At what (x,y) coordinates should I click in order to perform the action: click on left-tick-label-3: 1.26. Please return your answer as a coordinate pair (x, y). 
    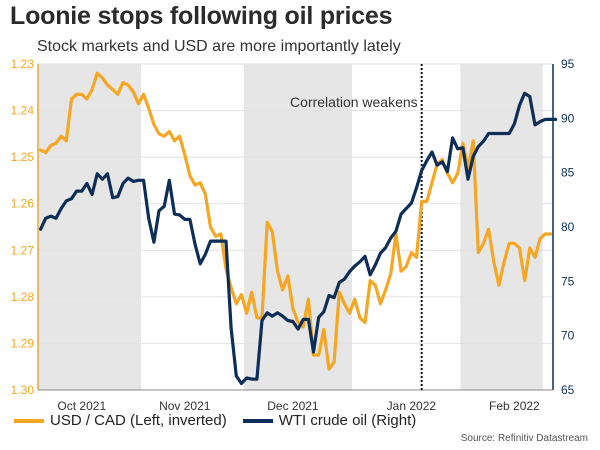
    Looking at the image, I should click on (23, 204).